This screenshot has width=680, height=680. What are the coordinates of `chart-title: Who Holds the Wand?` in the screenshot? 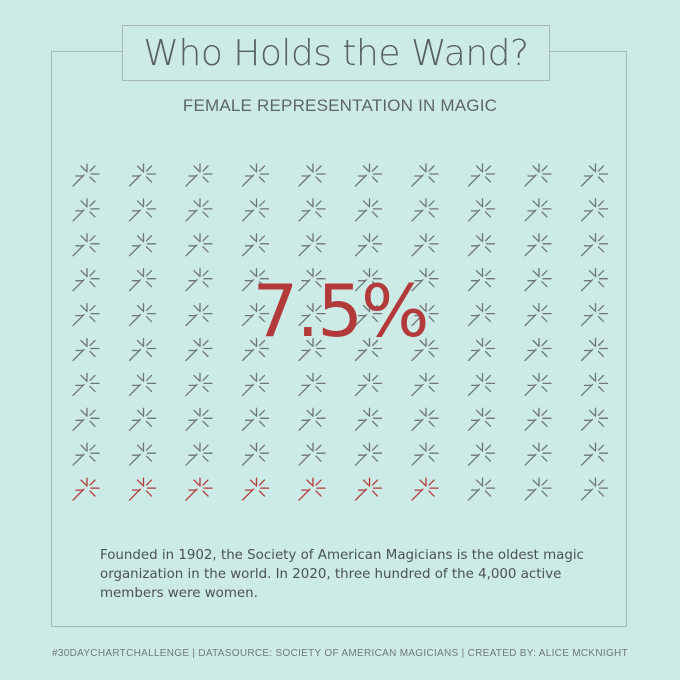 It's located at (336, 53).